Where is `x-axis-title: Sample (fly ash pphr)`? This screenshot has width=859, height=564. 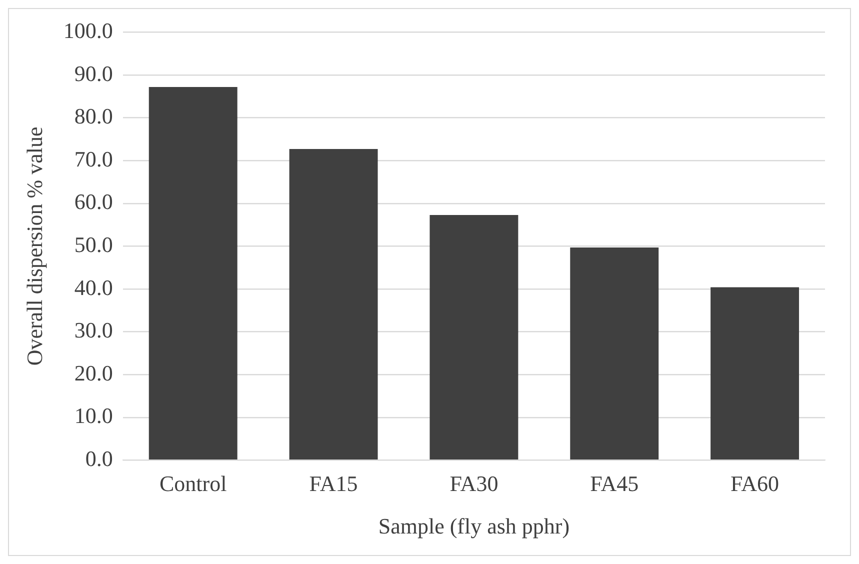 x-axis-title: Sample (fly ash pphr) is located at coordinates (474, 526).